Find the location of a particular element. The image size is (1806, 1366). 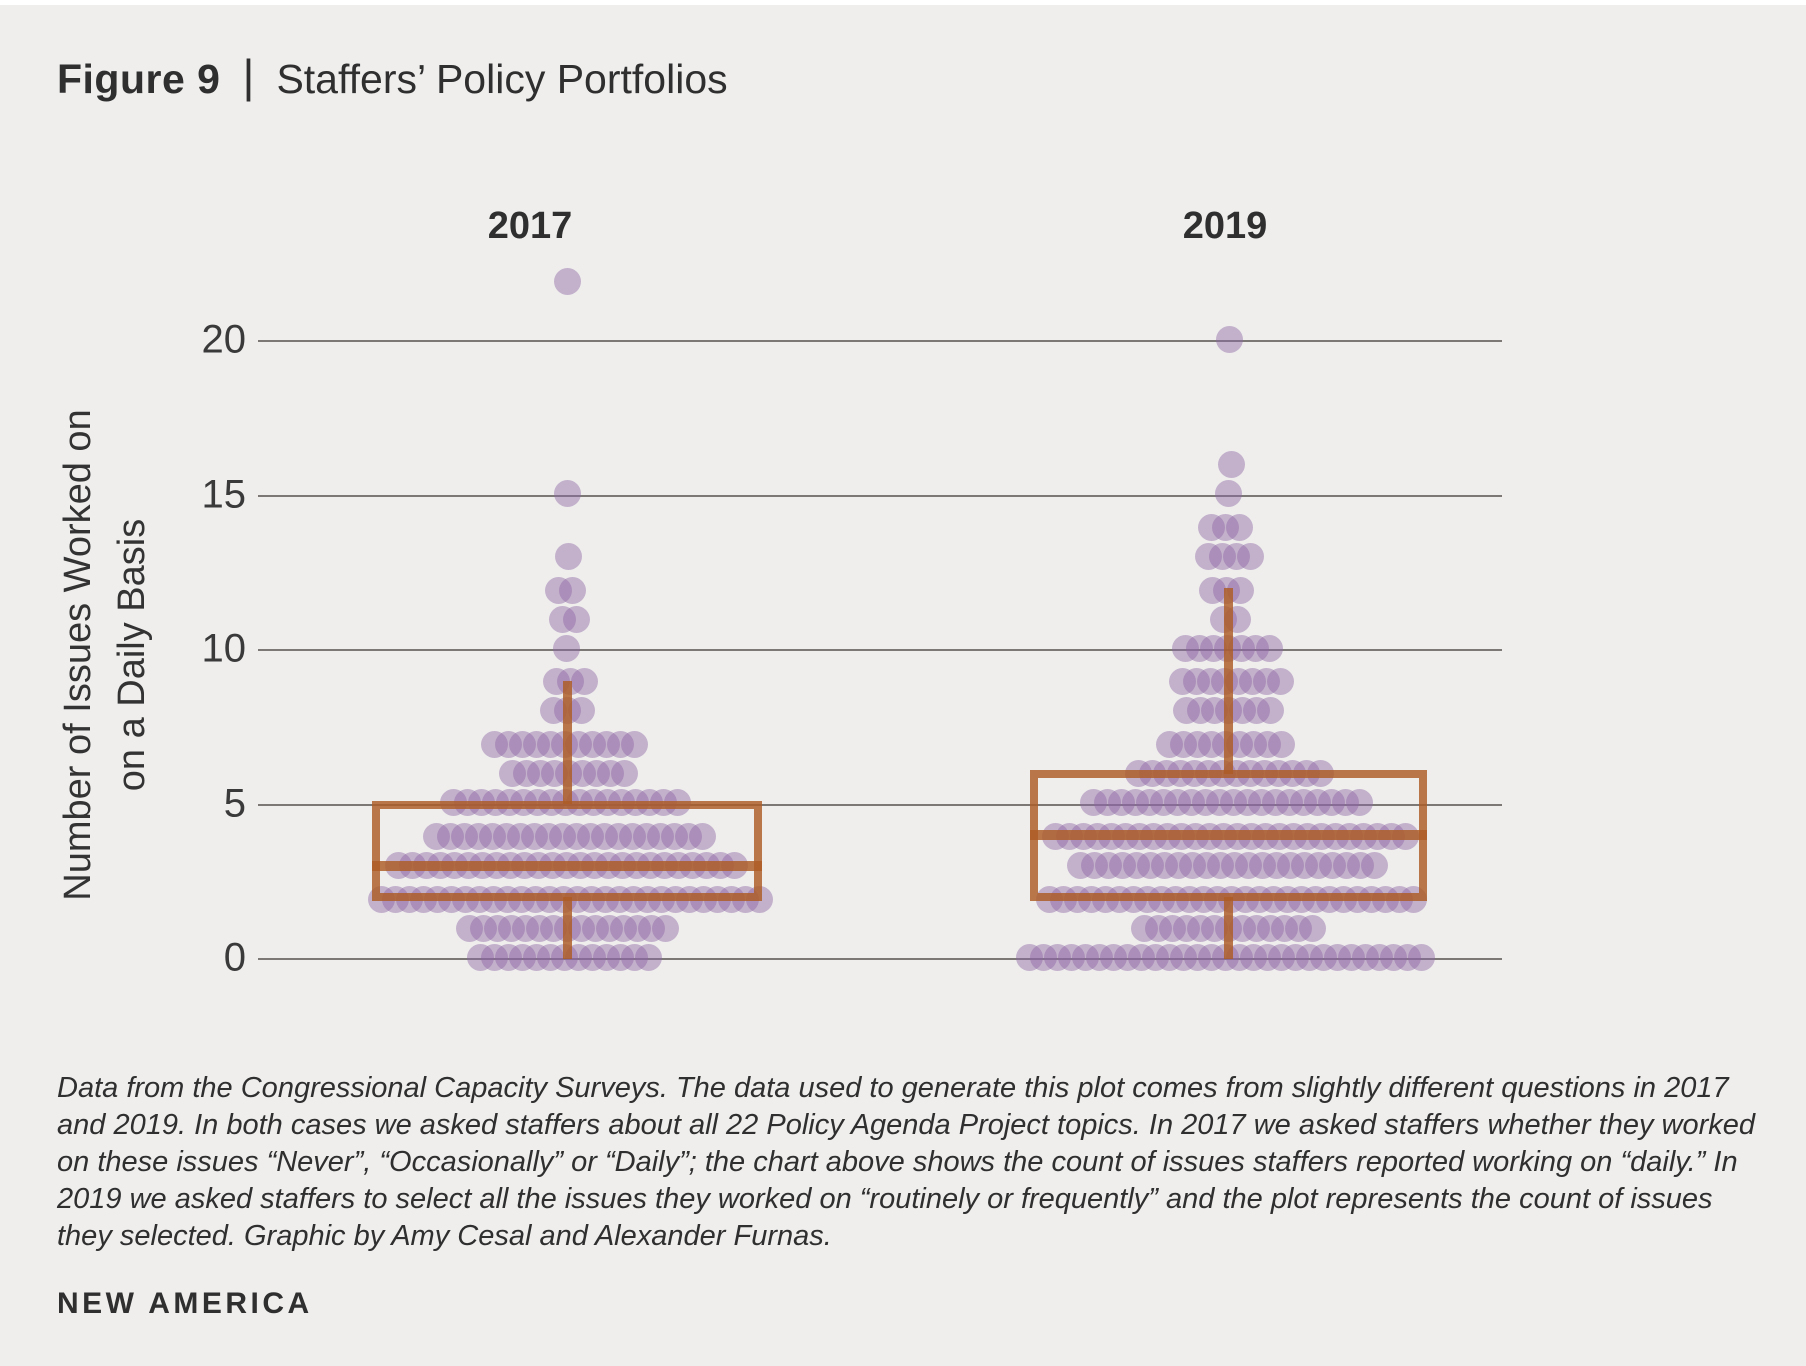

whisker-upper-2017 is located at coordinates (567, 742).